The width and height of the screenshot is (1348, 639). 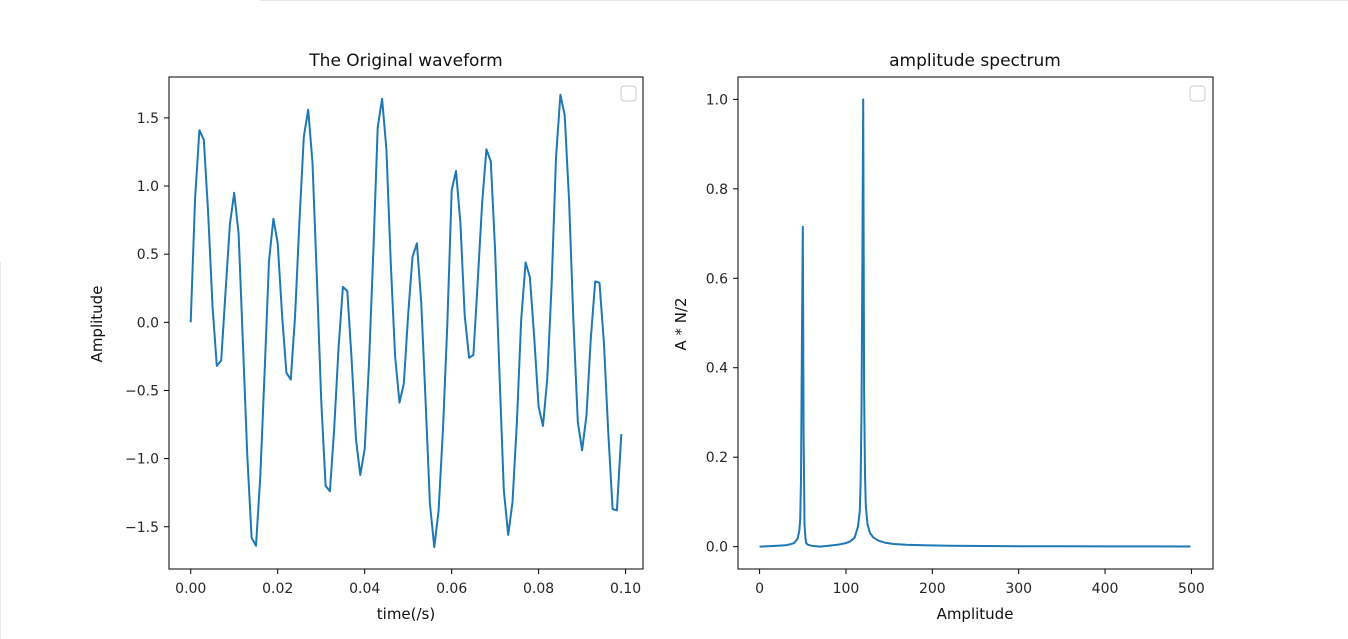 What do you see at coordinates (932, 589) in the screenshot?
I see `spectrum-x-tick-label: 200` at bounding box center [932, 589].